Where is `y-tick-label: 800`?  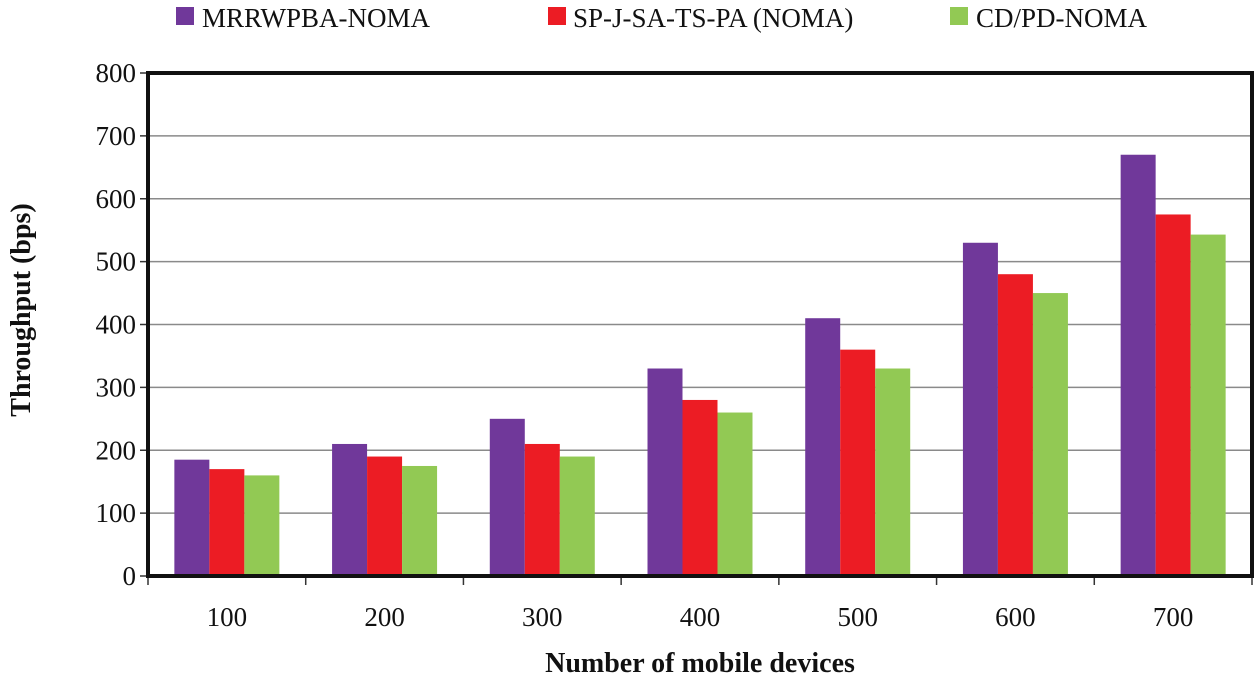
y-tick-label: 800 is located at coordinates (116, 73).